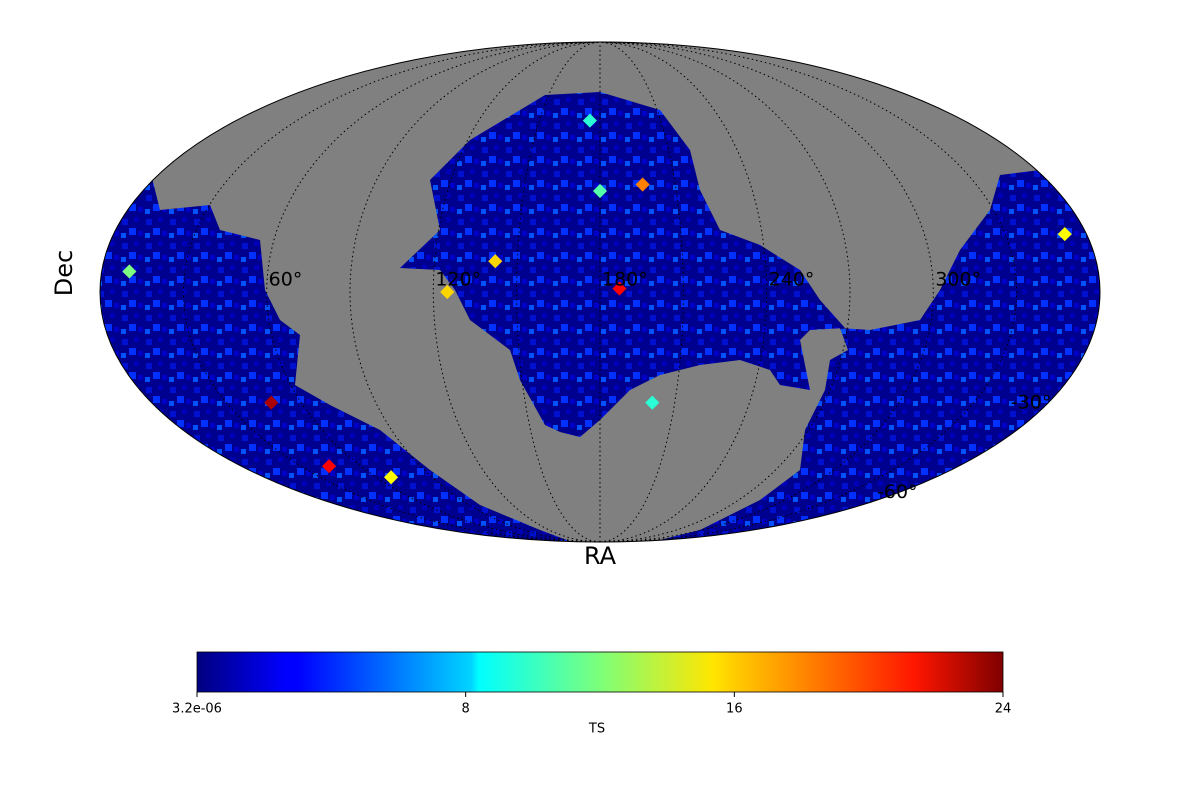 The height and width of the screenshot is (804, 1200). Describe the element at coordinates (625, 280) in the screenshot. I see `x-tick-label: 180°` at that location.